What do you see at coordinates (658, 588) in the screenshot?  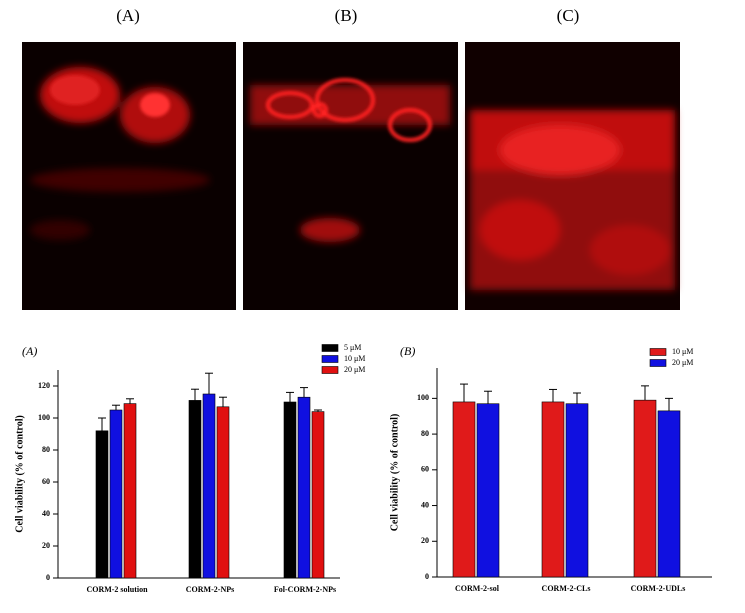 I see `x-tick-label: CORM-2-UDLs` at bounding box center [658, 588].